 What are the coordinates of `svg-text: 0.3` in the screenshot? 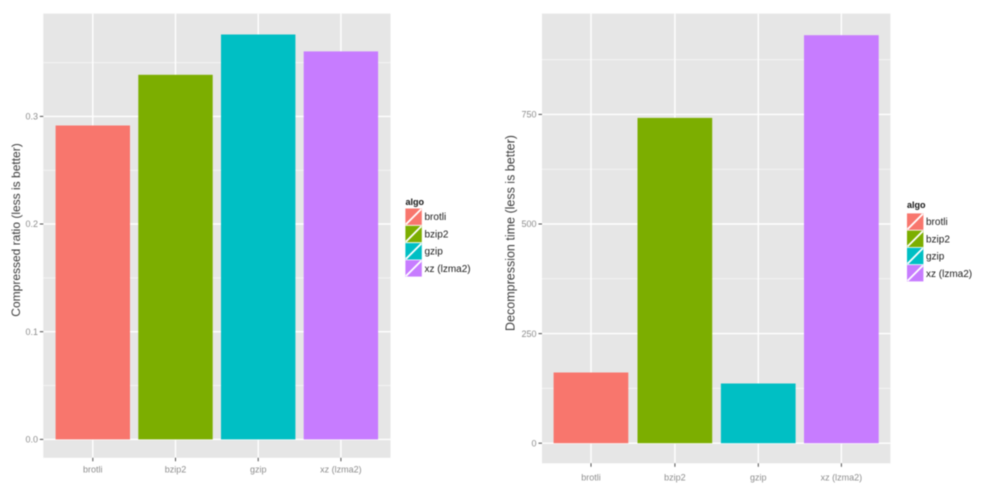 It's located at (31, 117).